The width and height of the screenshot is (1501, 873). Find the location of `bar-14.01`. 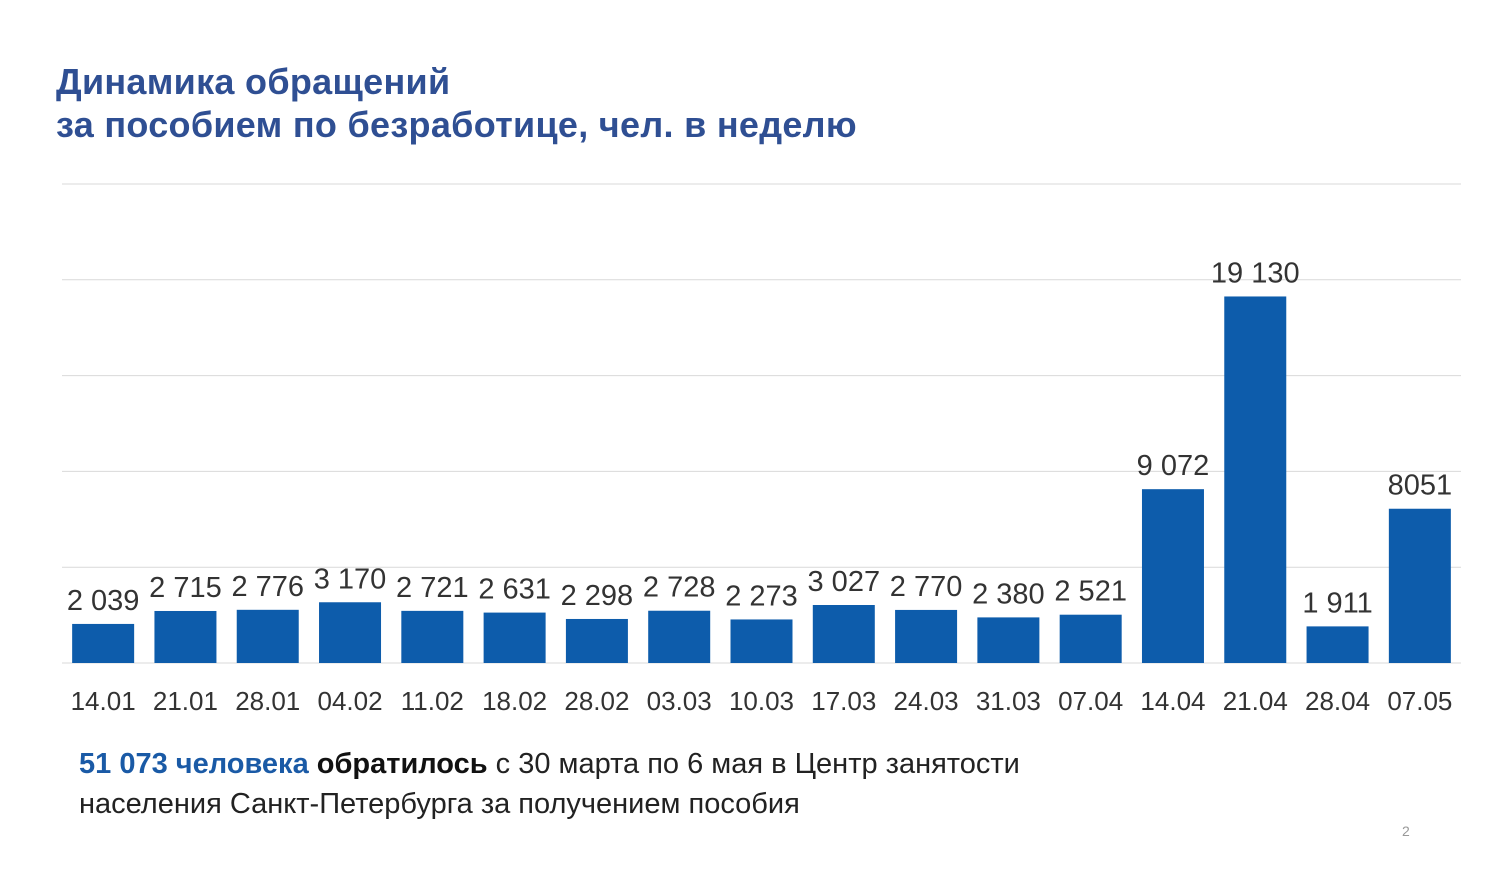

bar-14.01 is located at coordinates (103, 643).